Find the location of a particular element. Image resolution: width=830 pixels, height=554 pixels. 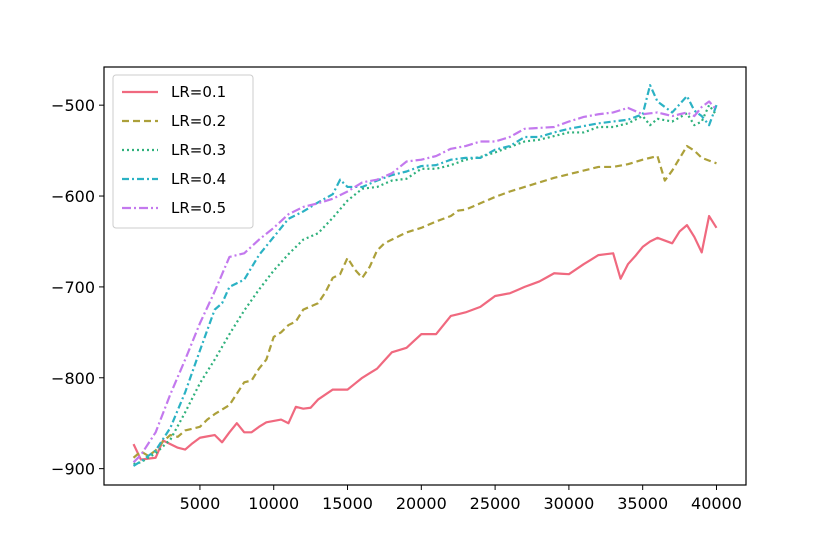

legend: LR=0.1 LR=0.2 LR=0.3 LR=0.4 LR=0.5 is located at coordinates (183, 151).